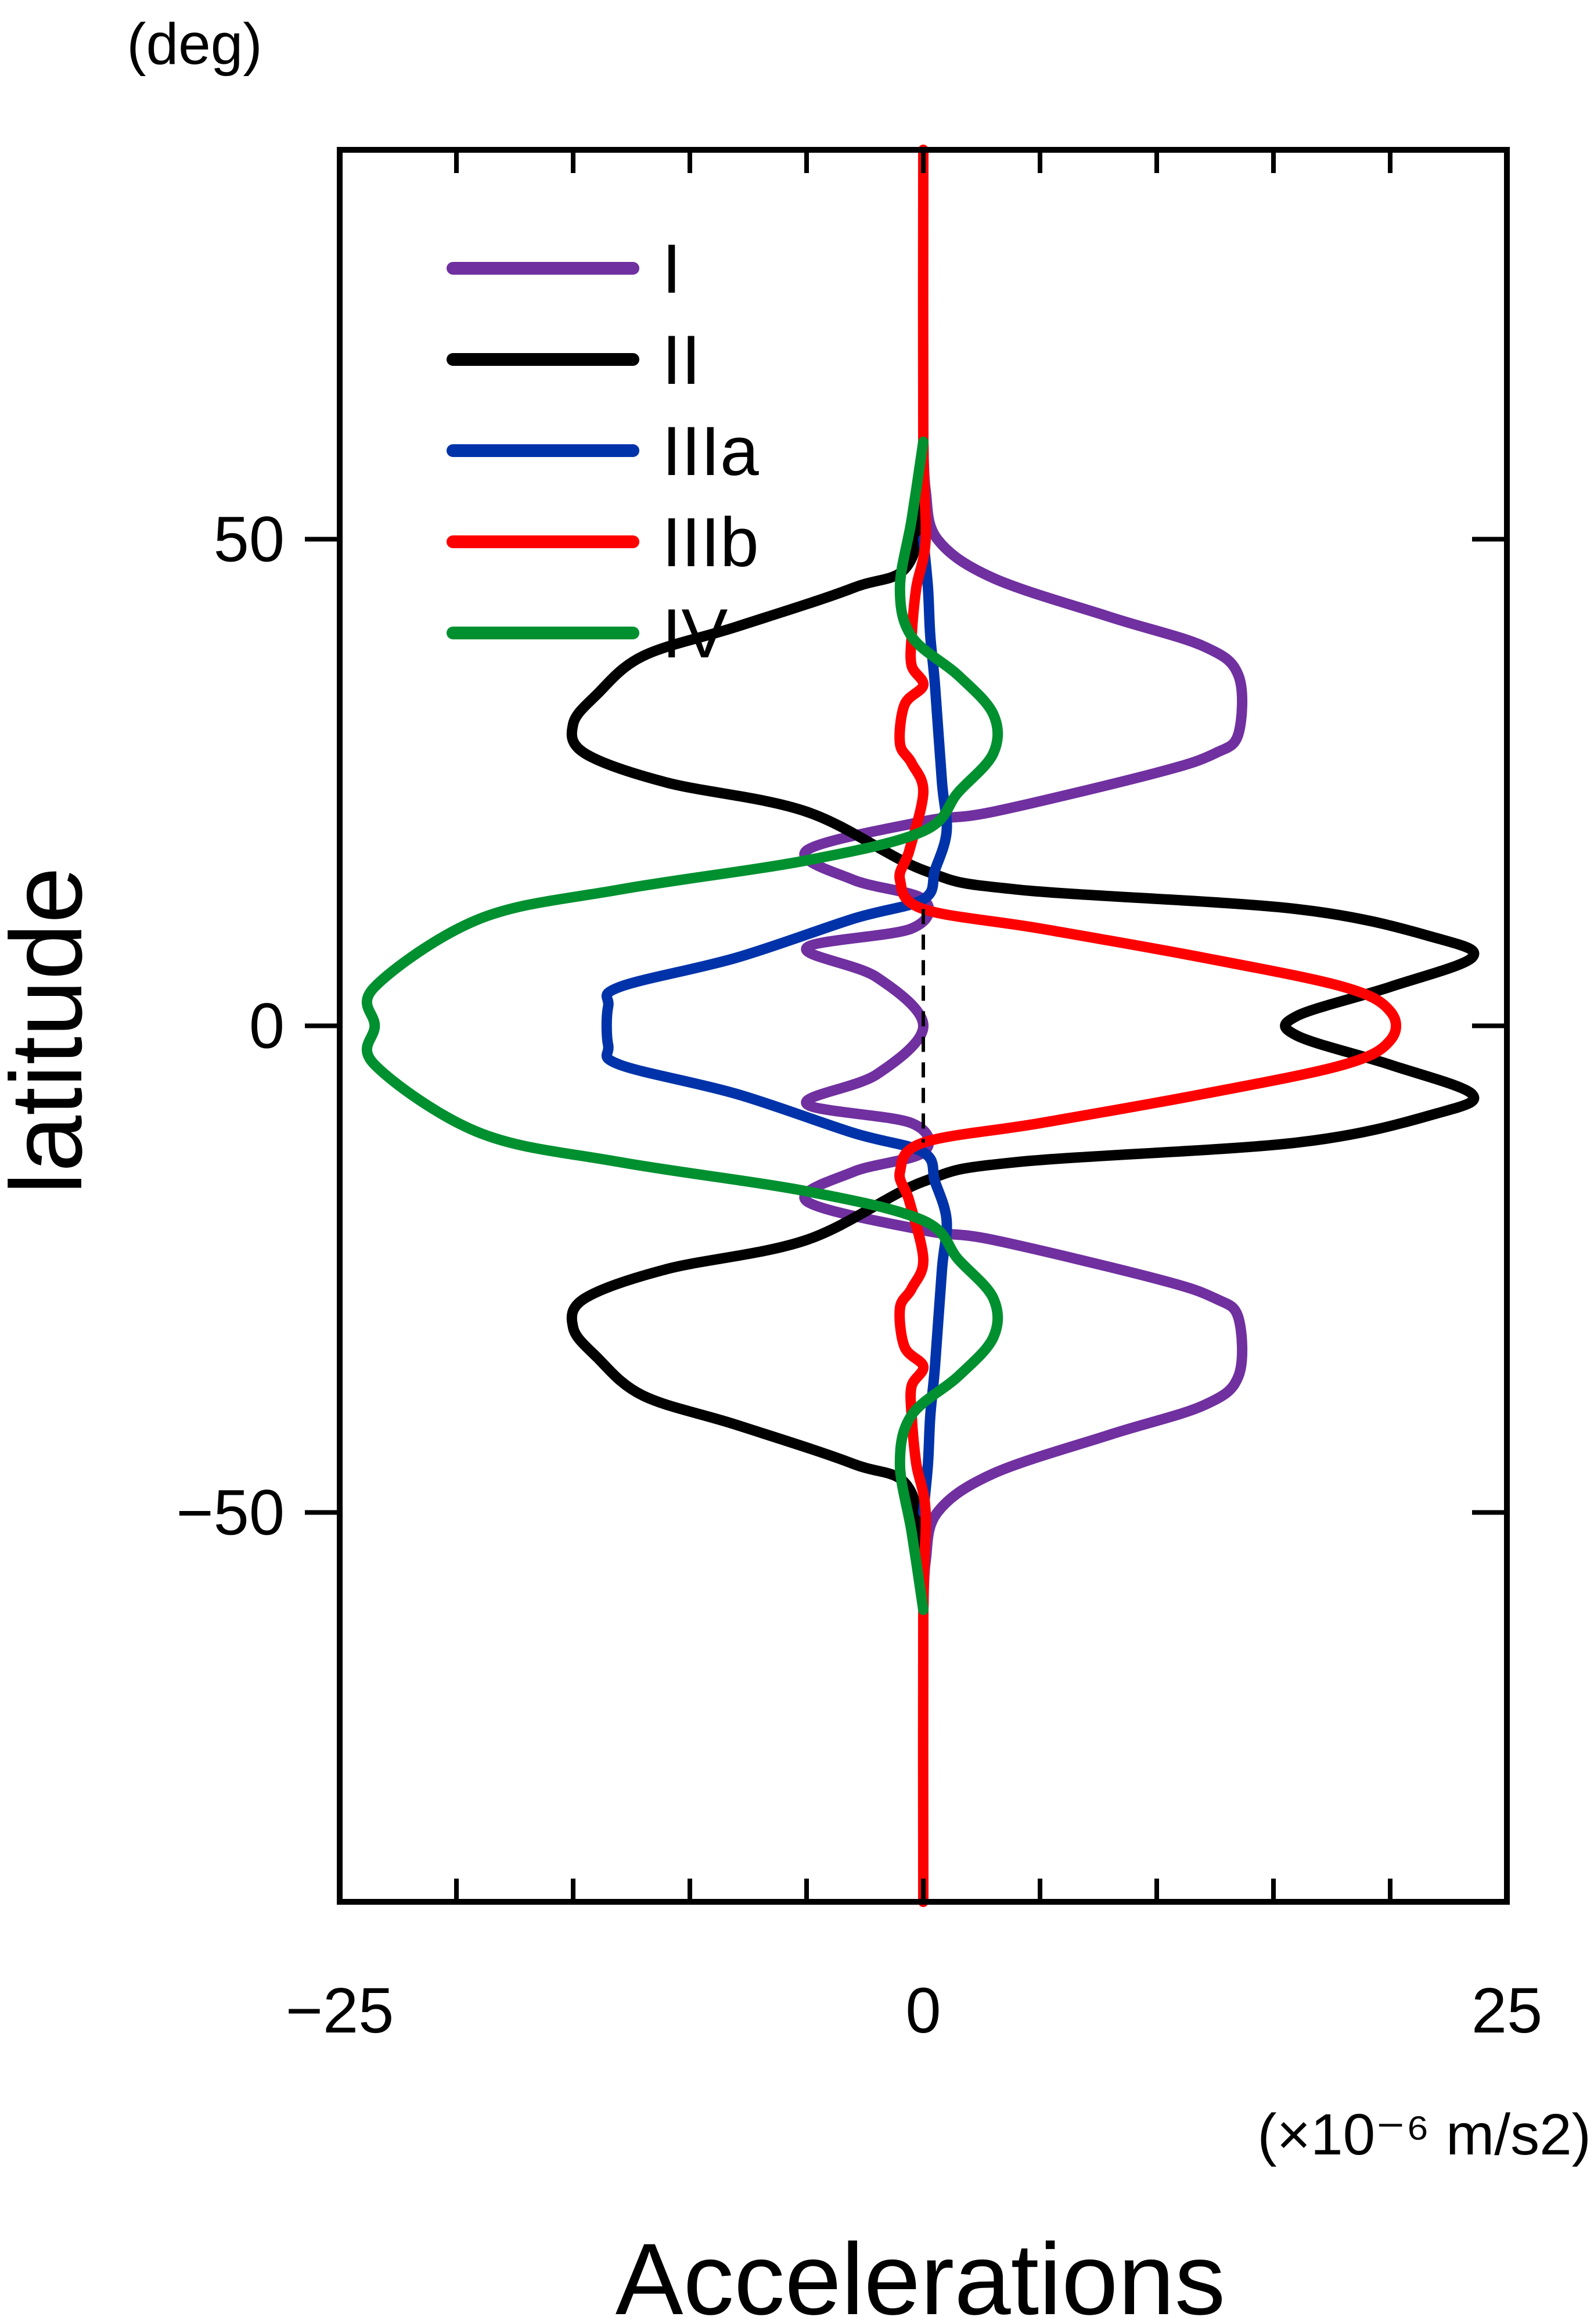 This screenshot has width=1594, height=2324. I want to click on y-axis-unit: (deg), so click(194, 45).